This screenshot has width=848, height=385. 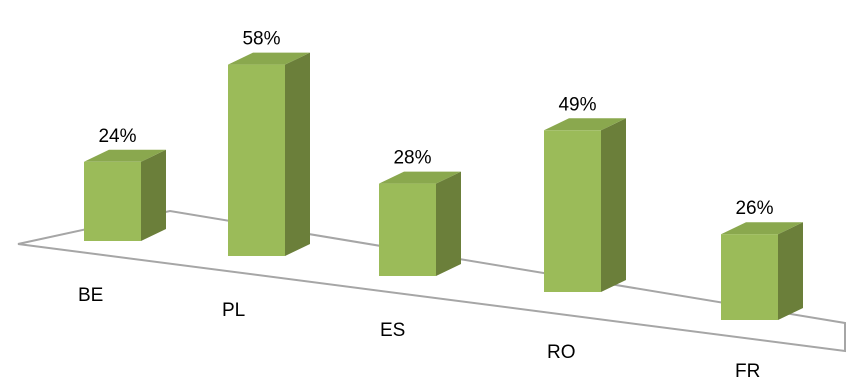 I want to click on bar-es, so click(x=420, y=223).